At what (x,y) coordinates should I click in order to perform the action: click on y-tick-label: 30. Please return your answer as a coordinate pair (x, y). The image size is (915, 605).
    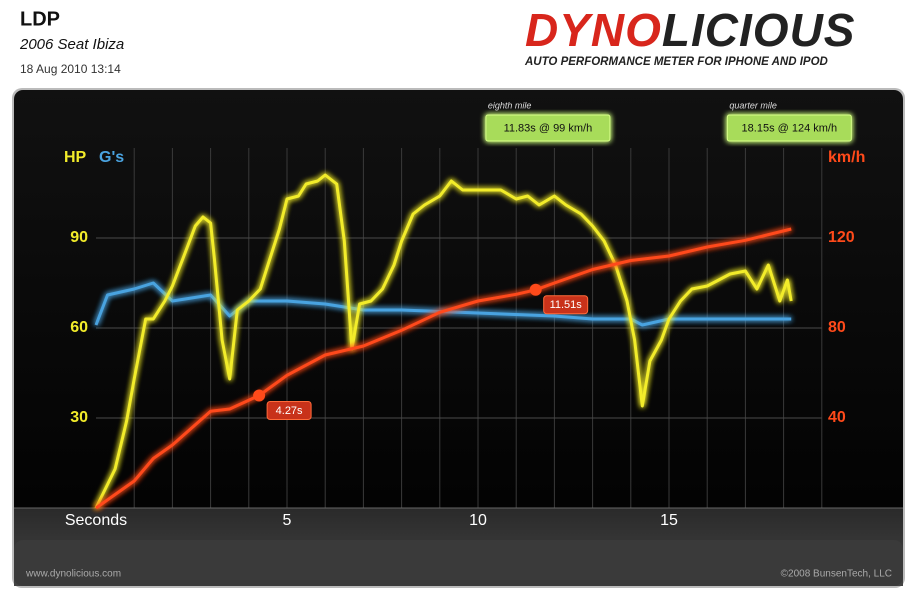
    Looking at the image, I should click on (79, 417).